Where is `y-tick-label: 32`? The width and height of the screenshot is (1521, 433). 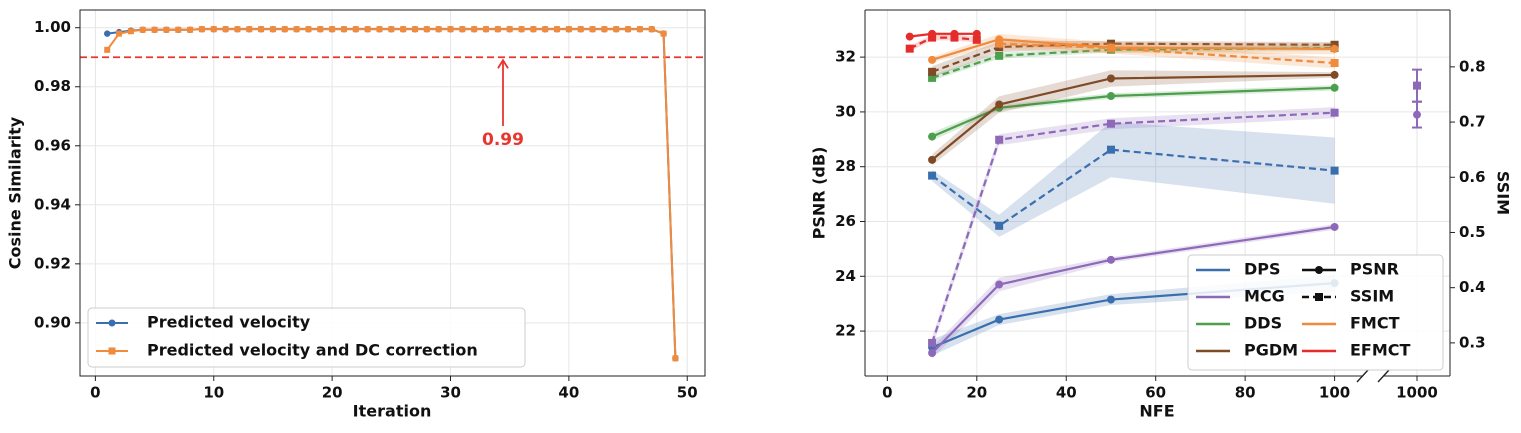
y-tick-label: 32 is located at coordinates (845, 57).